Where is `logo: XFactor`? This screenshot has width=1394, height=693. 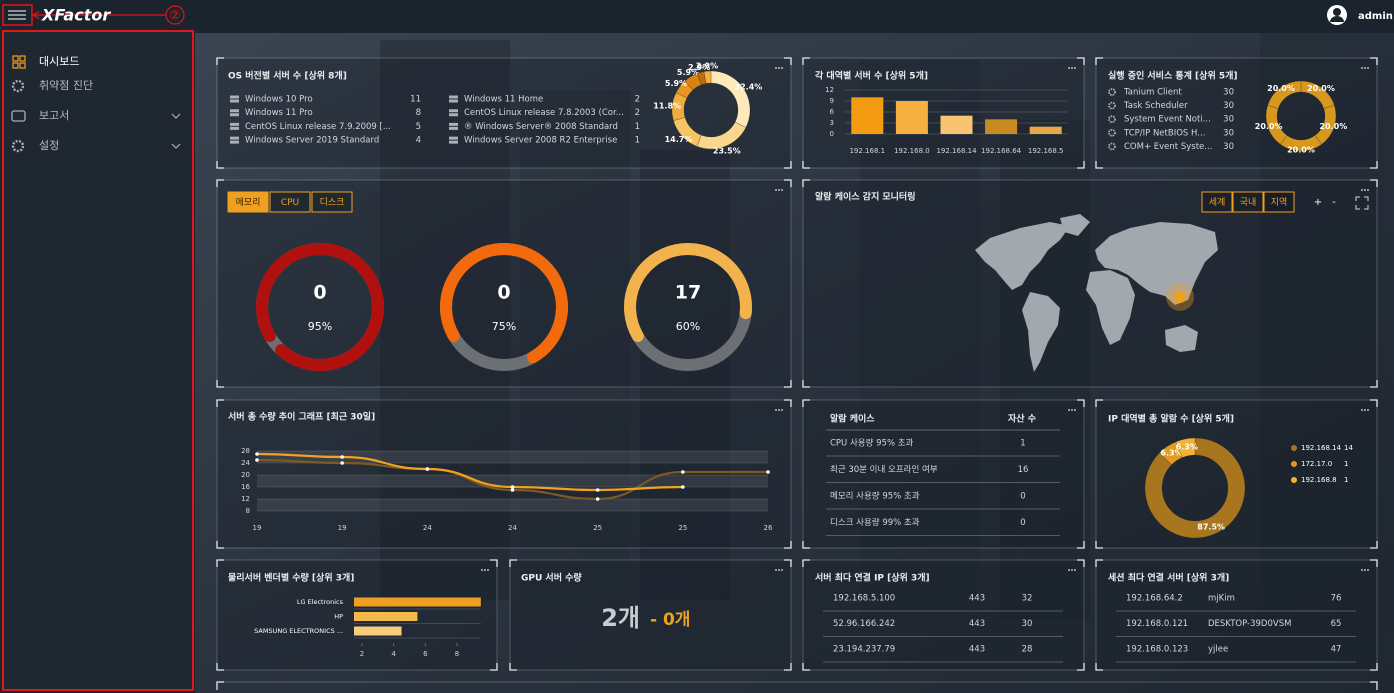
logo: XFactor is located at coordinates (76, 15).